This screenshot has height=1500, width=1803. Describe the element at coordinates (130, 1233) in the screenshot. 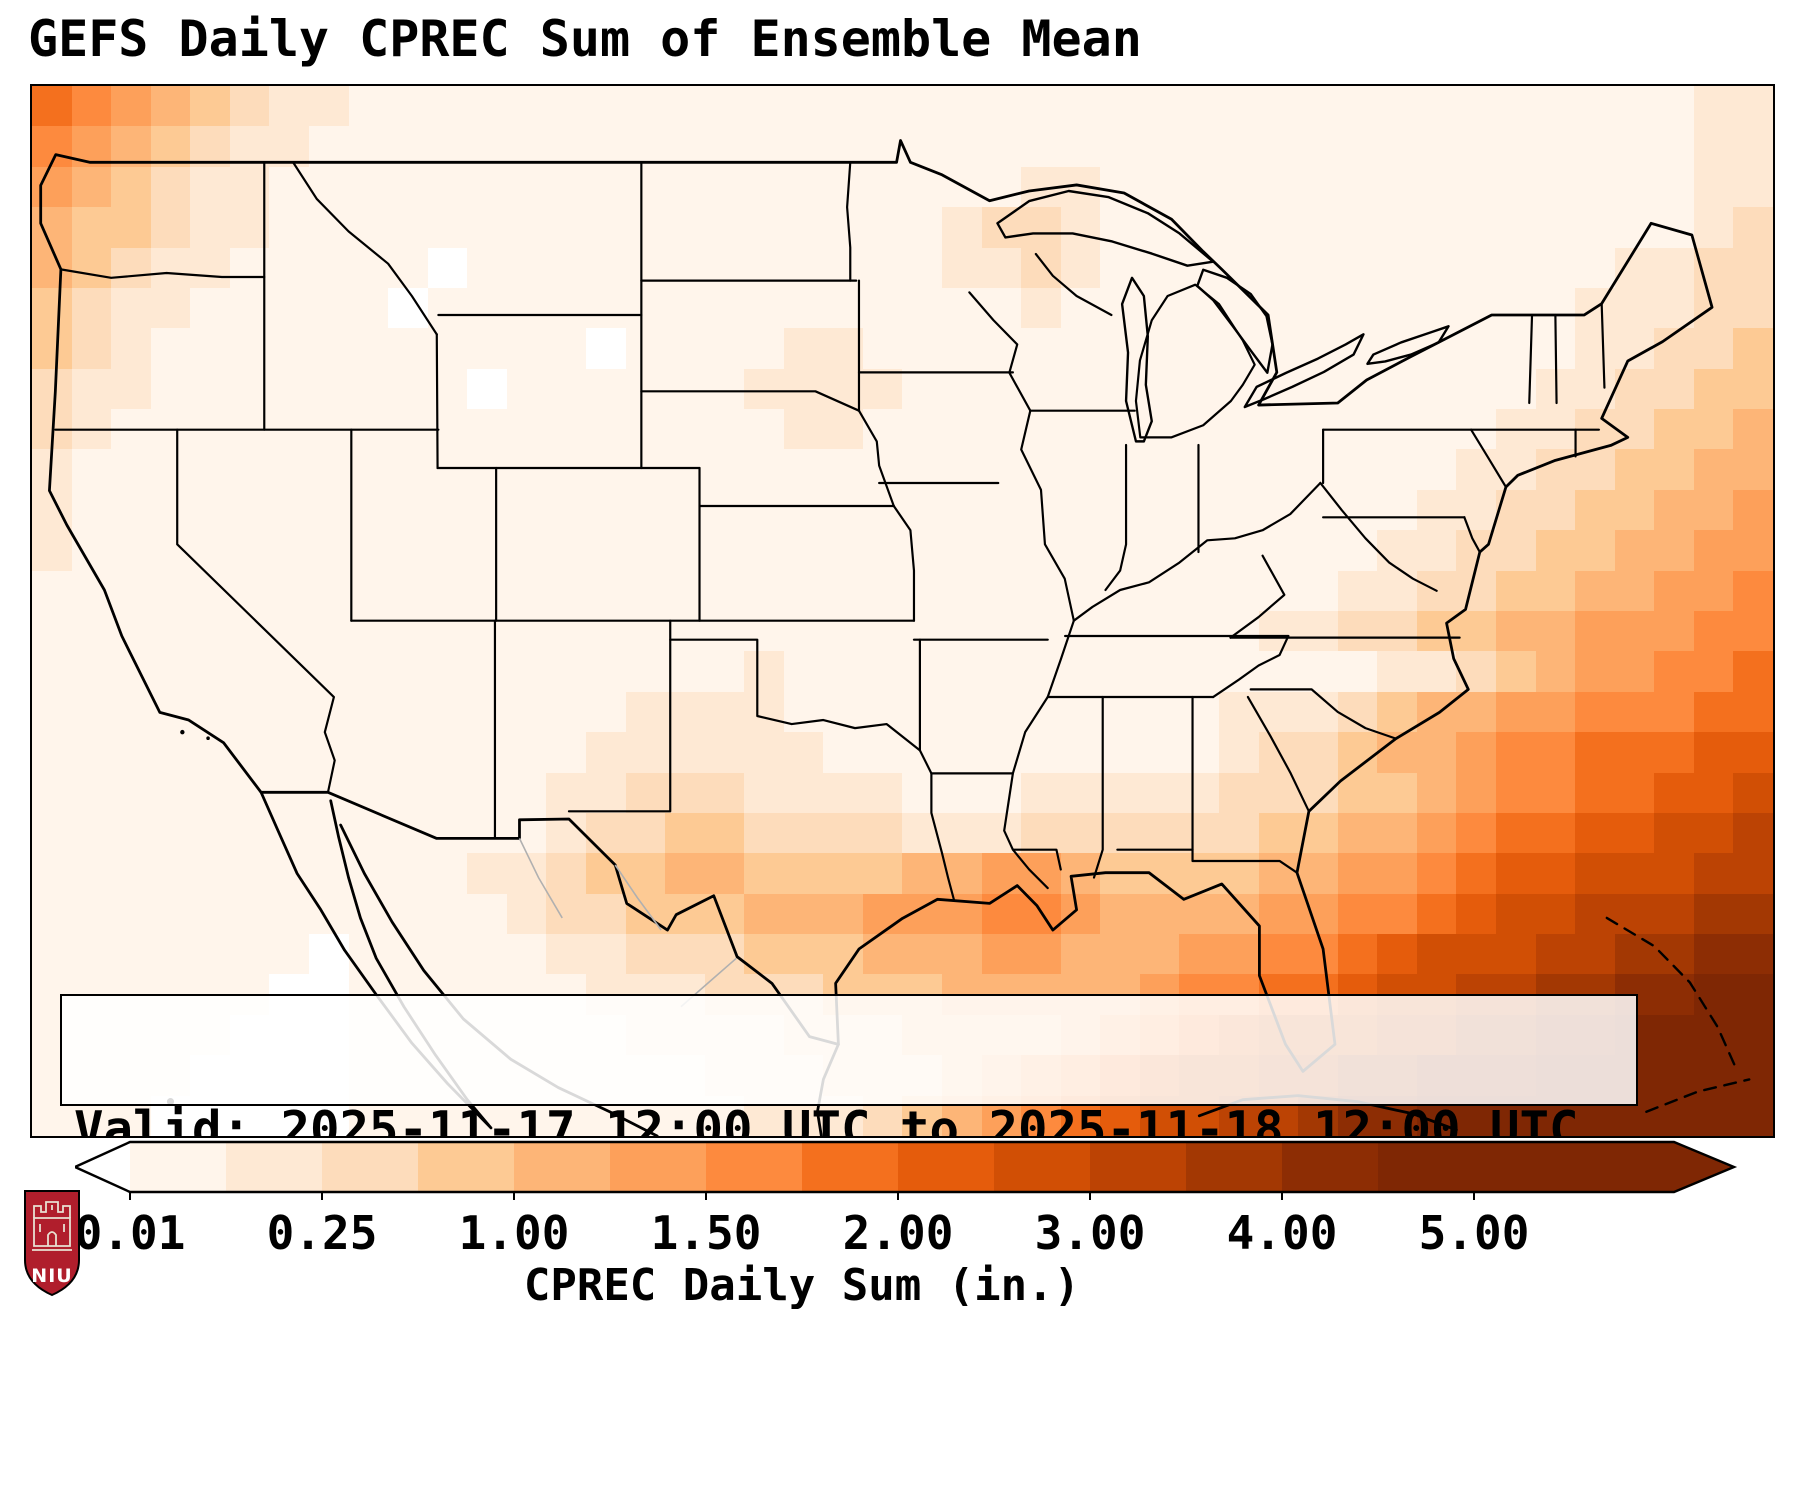

I see `colorbar-tick-label: 0.01` at that location.